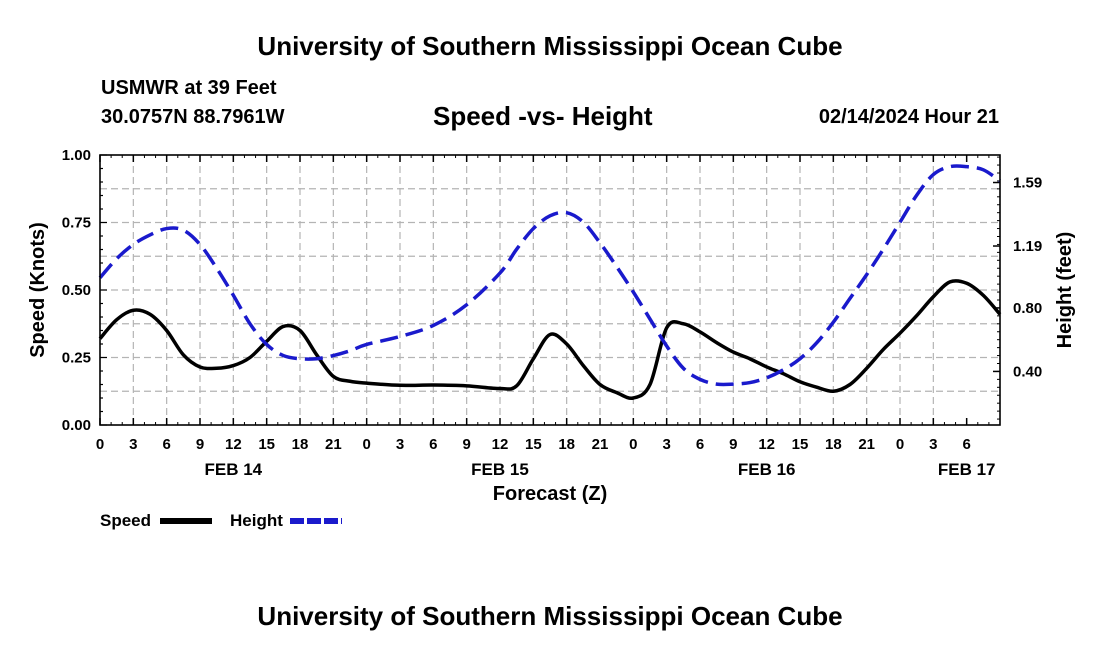 This screenshot has height=650, width=1100. What do you see at coordinates (221, 520) in the screenshot?
I see `legend: Speed Height` at bounding box center [221, 520].